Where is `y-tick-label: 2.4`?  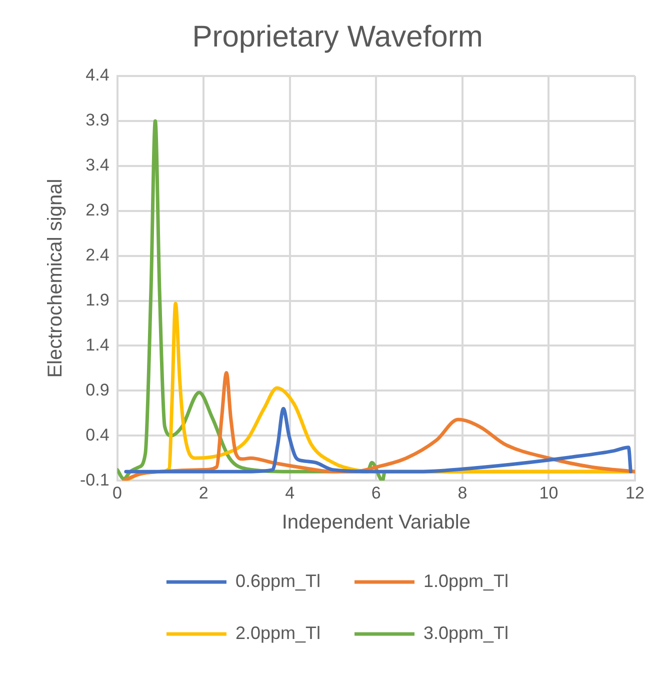
y-tick-label: 2.4 is located at coordinates (98, 255).